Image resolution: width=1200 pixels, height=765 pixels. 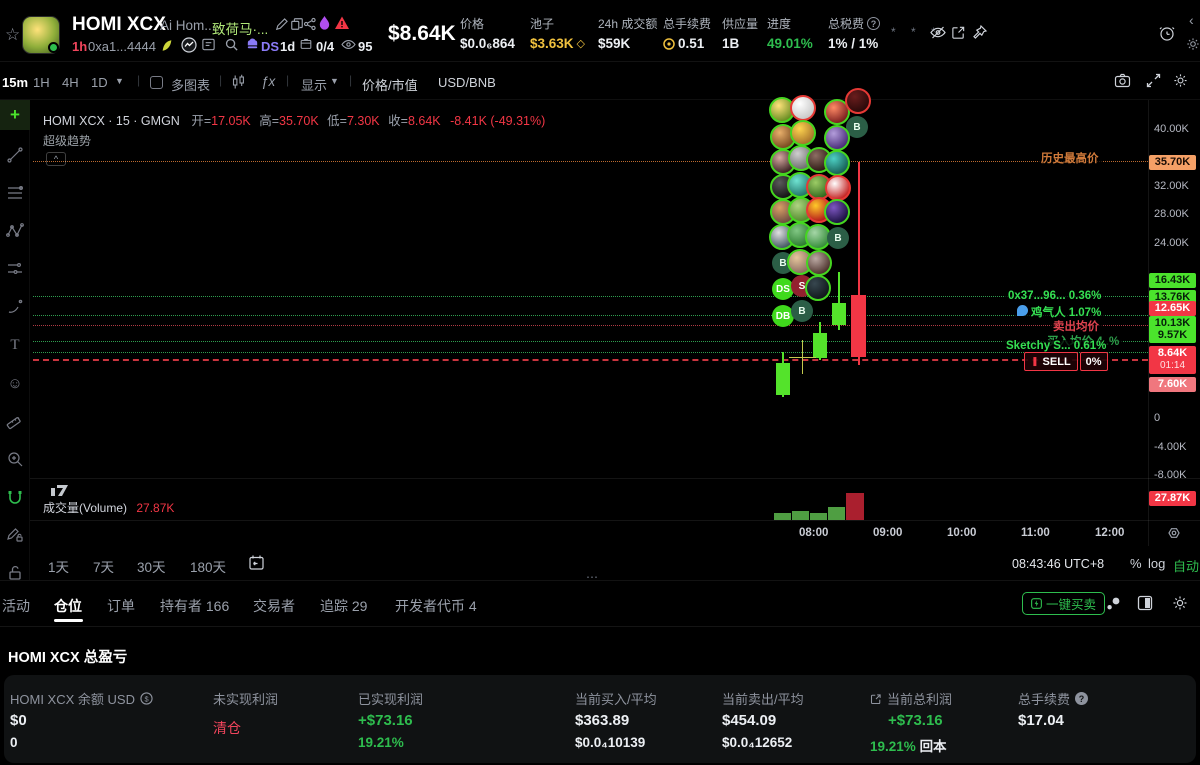 What do you see at coordinates (1058, 564) in the screenshot?
I see `clock-utc: 08:43:46 UTC+8` at bounding box center [1058, 564].